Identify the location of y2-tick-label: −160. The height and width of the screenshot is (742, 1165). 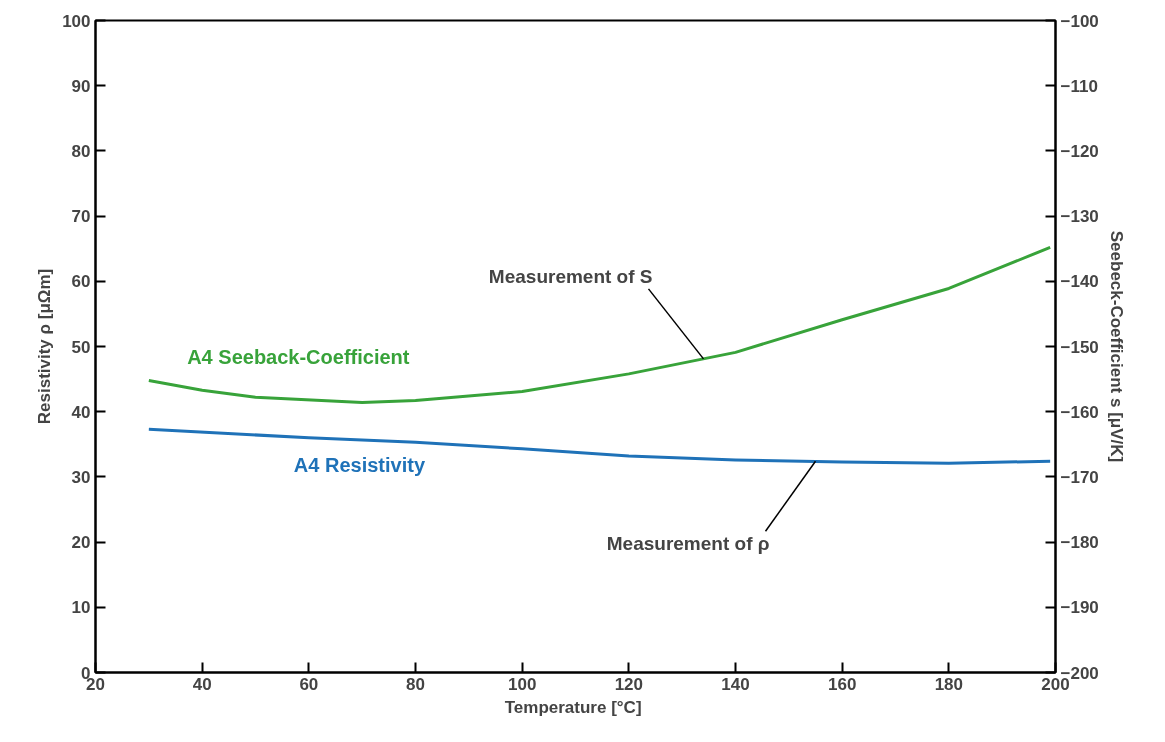
(1079, 412).